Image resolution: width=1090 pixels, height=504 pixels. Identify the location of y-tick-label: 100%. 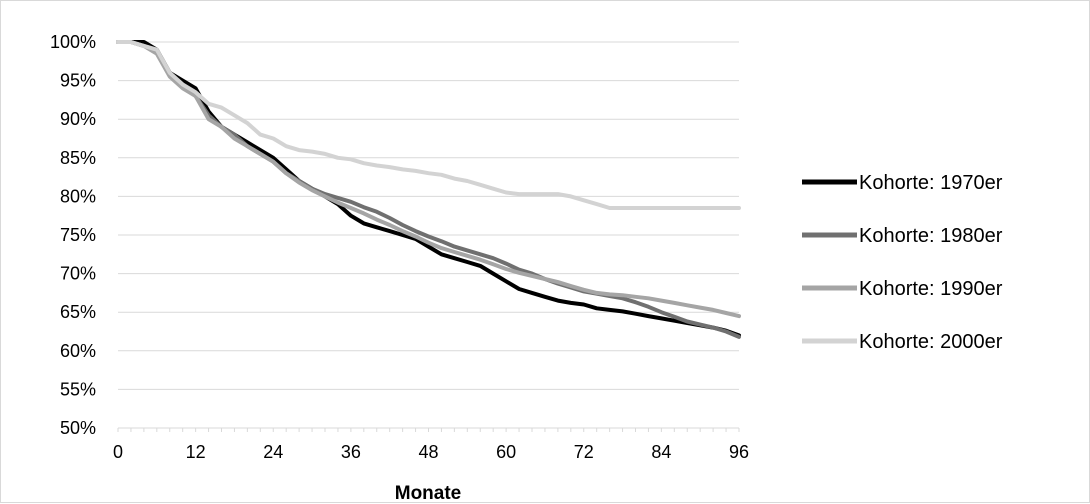
(73, 42).